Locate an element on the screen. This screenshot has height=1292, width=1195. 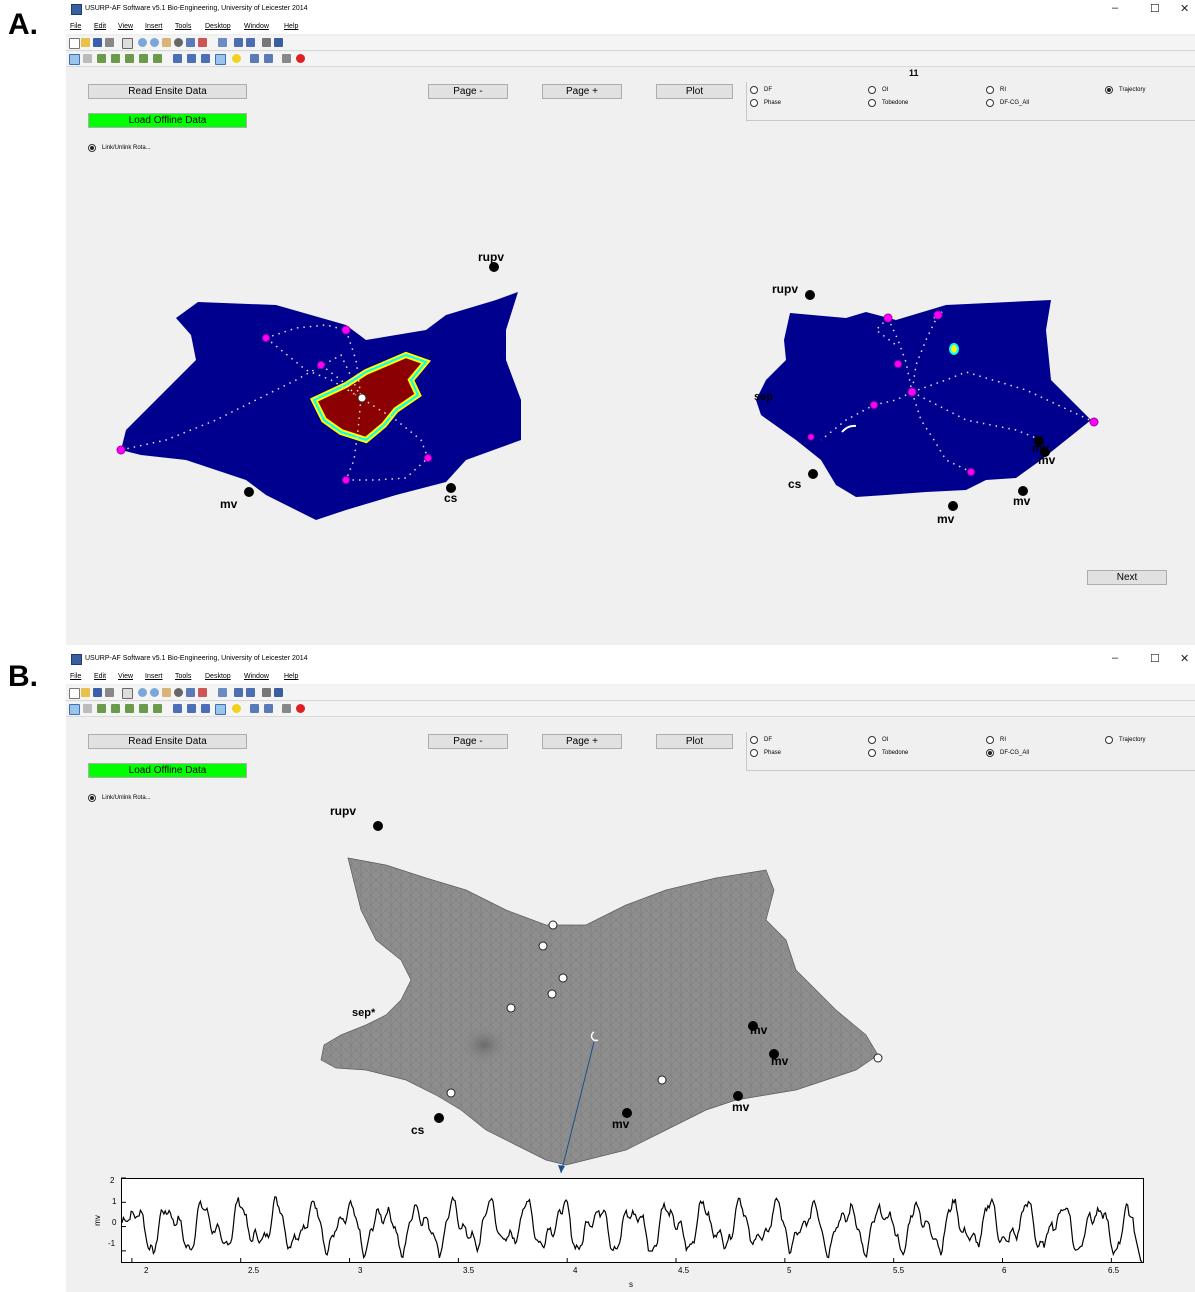
zoom-in-icon is located at coordinates (142, 692).